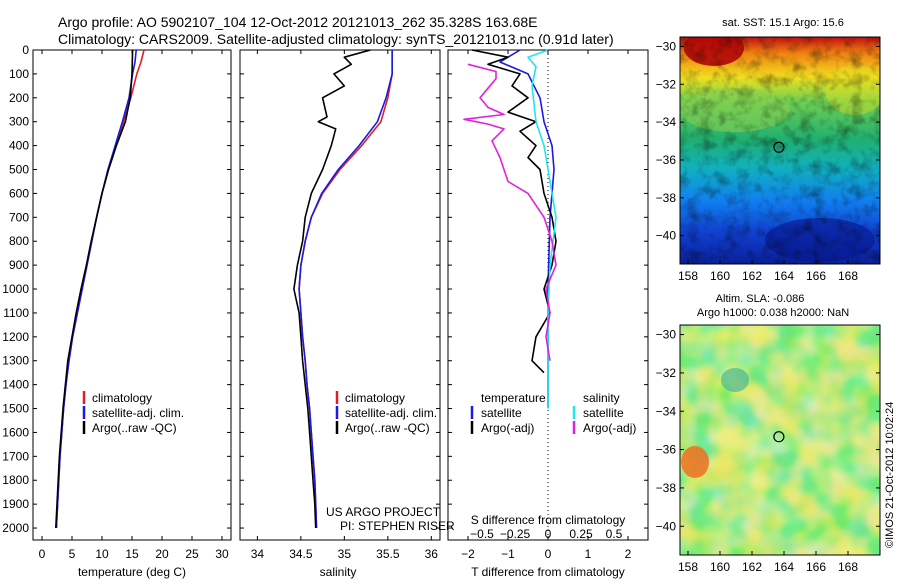  Describe the element at coordinates (19, 170) in the screenshot. I see `depth-tick-label: 500` at that location.